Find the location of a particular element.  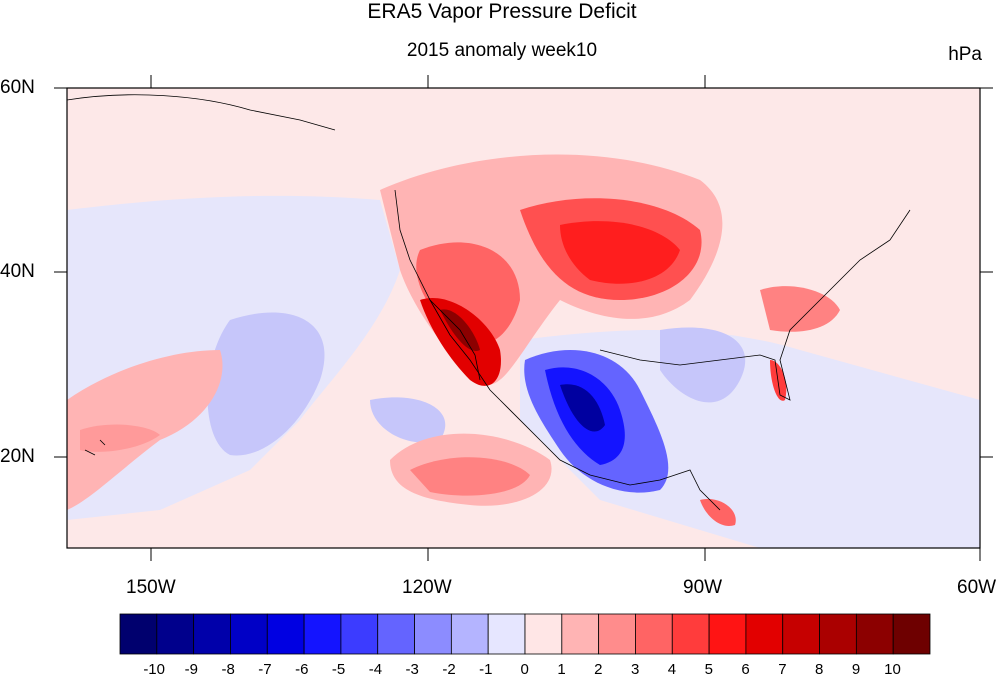

colorbar-label: 1 is located at coordinates (561, 669).